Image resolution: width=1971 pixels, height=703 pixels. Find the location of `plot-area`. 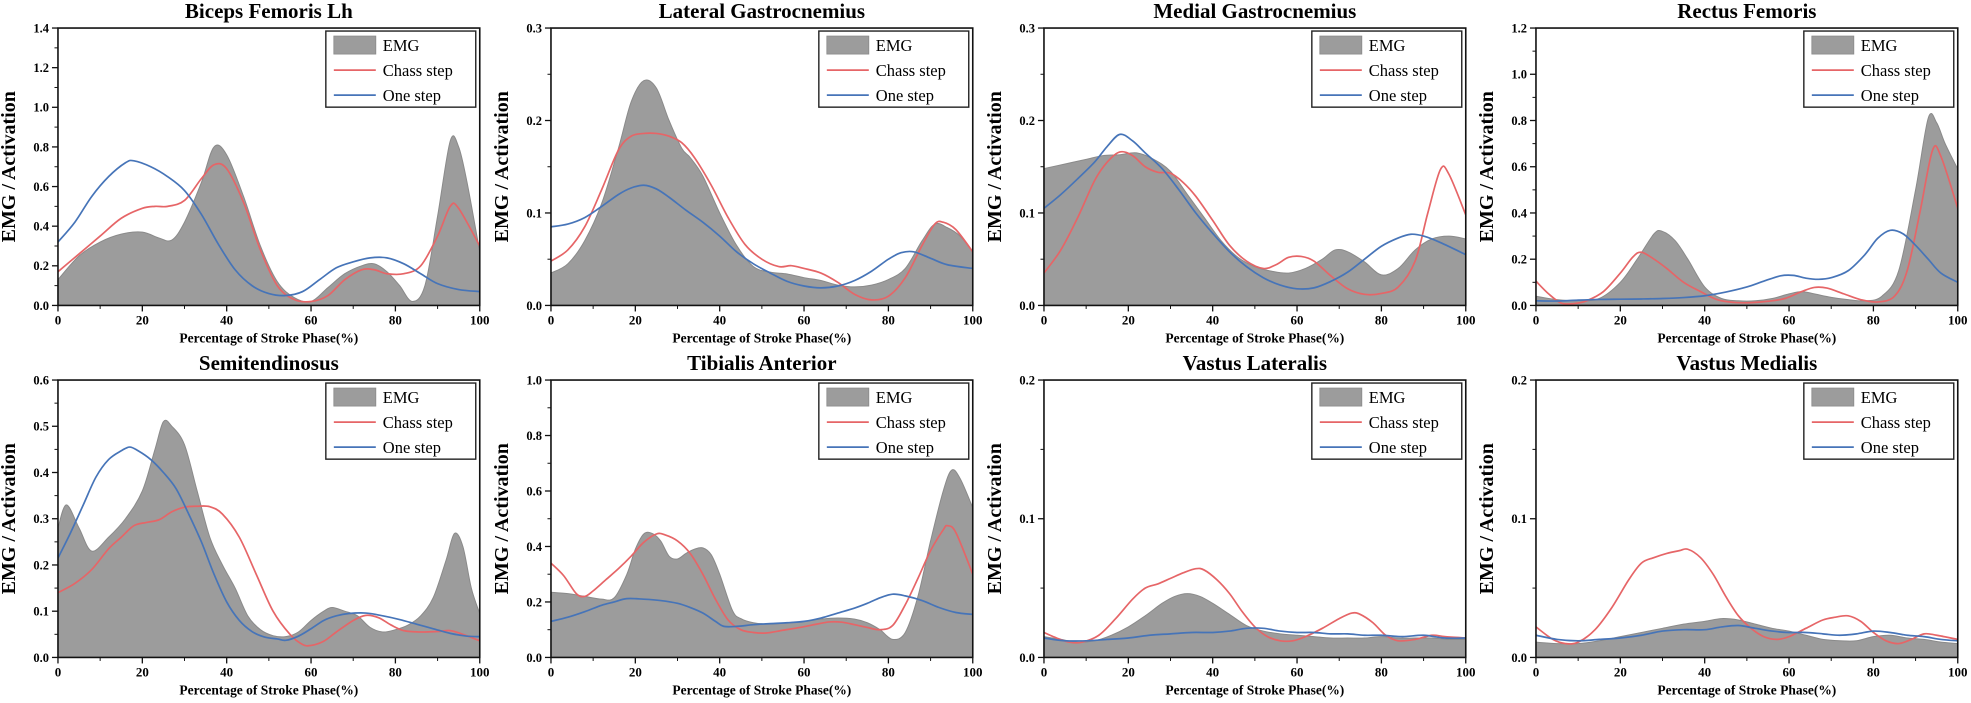

plot-area is located at coordinates (1747, 602).